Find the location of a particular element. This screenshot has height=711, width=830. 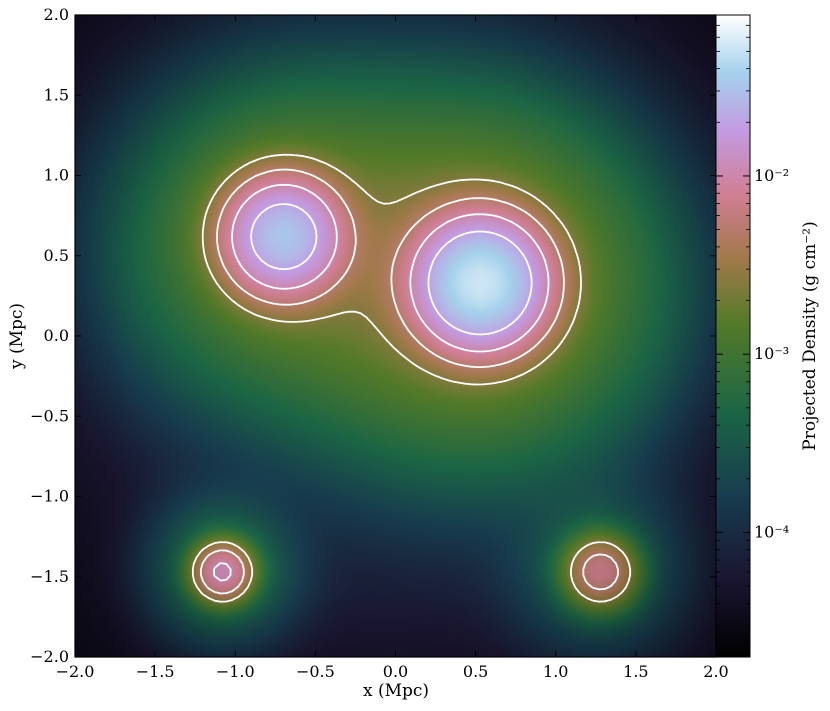

y-tick-label: 0.0 is located at coordinates (56, 335).